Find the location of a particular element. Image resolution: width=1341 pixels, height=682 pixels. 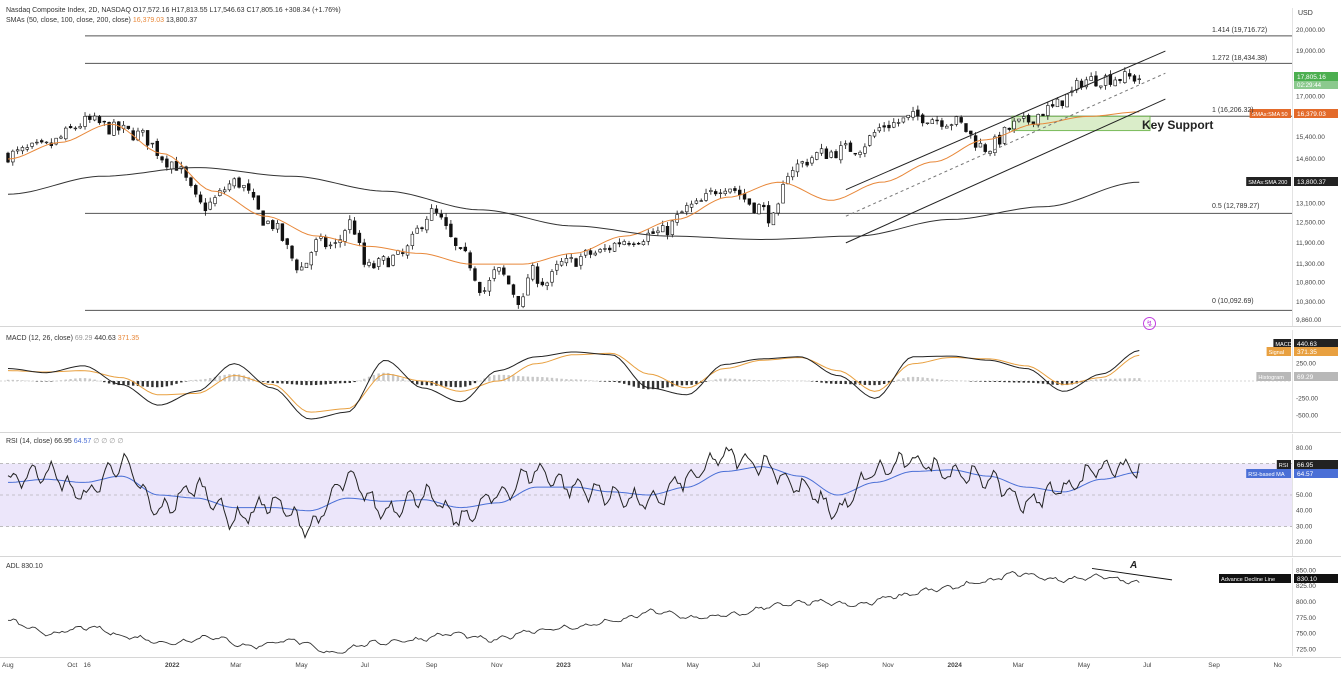

rsi-ma-badge-value: 64.57 is located at coordinates (1305, 474).